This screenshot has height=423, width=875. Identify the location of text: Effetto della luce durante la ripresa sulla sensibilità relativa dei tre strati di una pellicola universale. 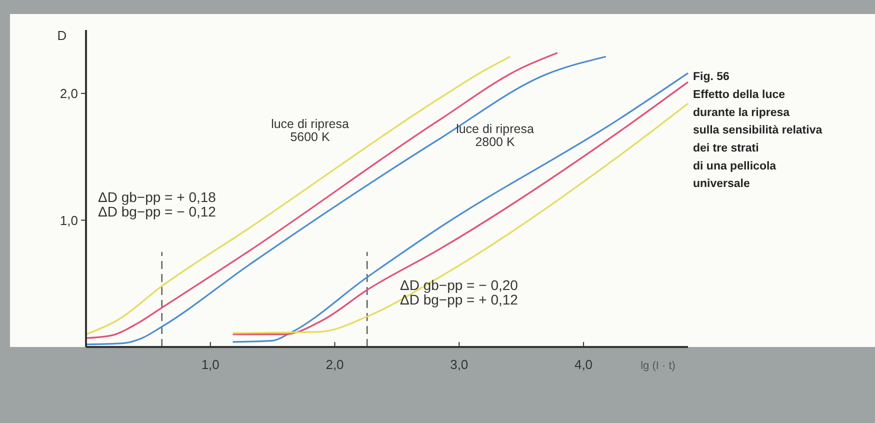
(758, 139).